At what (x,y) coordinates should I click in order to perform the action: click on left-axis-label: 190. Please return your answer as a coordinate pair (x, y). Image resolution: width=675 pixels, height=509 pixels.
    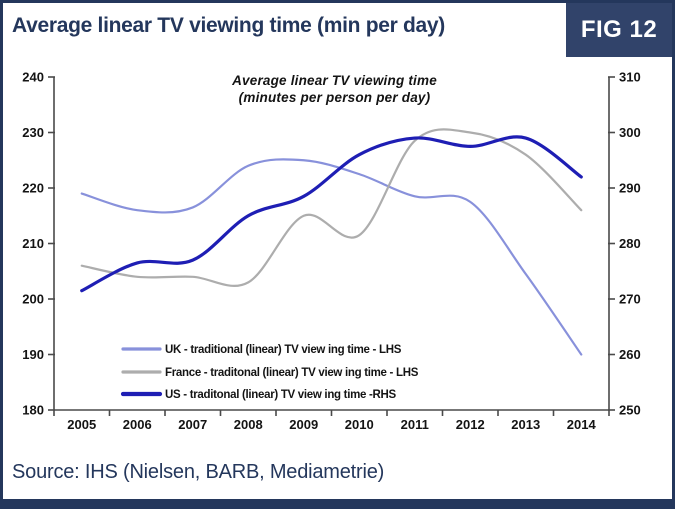
    Looking at the image, I should click on (33, 354).